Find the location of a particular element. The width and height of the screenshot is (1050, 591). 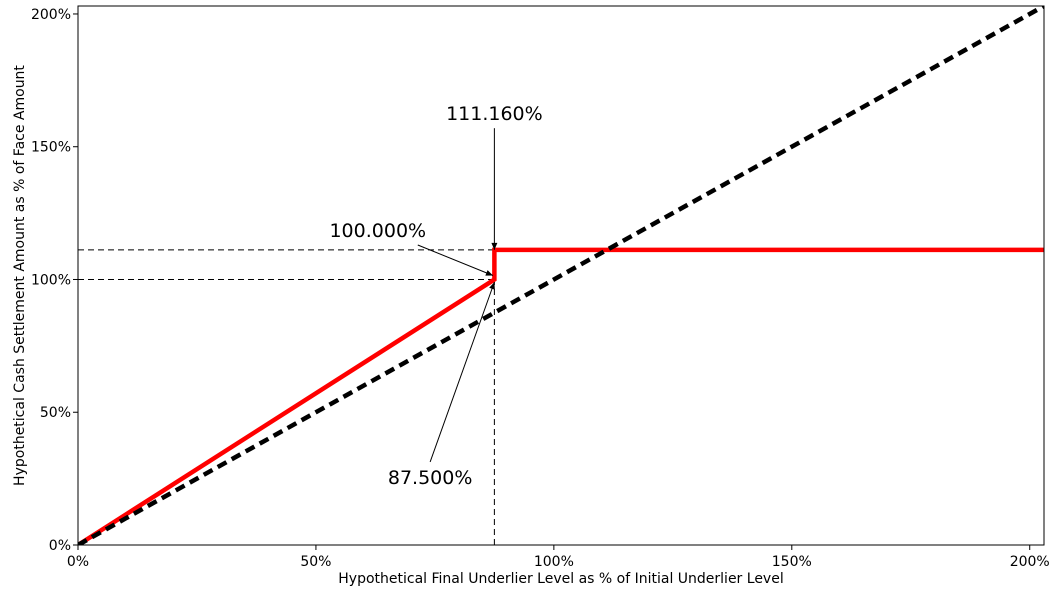

annotation-label-2: 100.000% is located at coordinates (377, 231).